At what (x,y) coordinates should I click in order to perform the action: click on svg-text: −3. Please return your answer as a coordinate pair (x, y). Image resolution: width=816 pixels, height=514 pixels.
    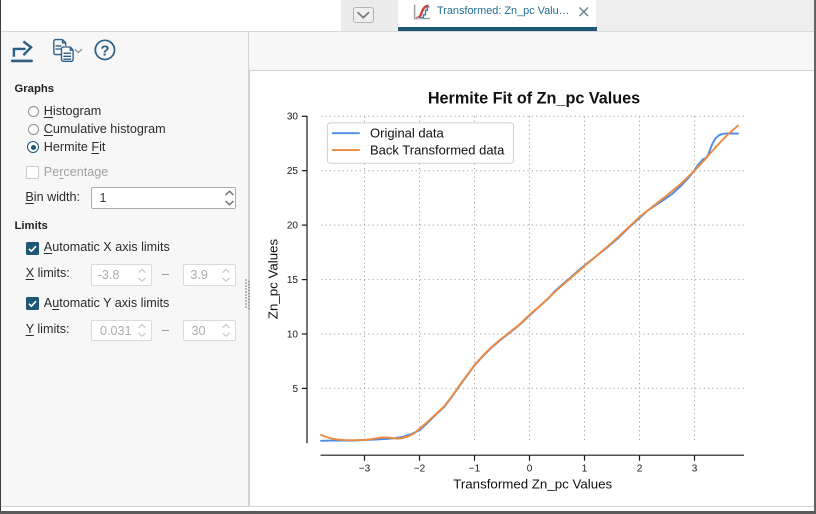
    Looking at the image, I should click on (365, 469).